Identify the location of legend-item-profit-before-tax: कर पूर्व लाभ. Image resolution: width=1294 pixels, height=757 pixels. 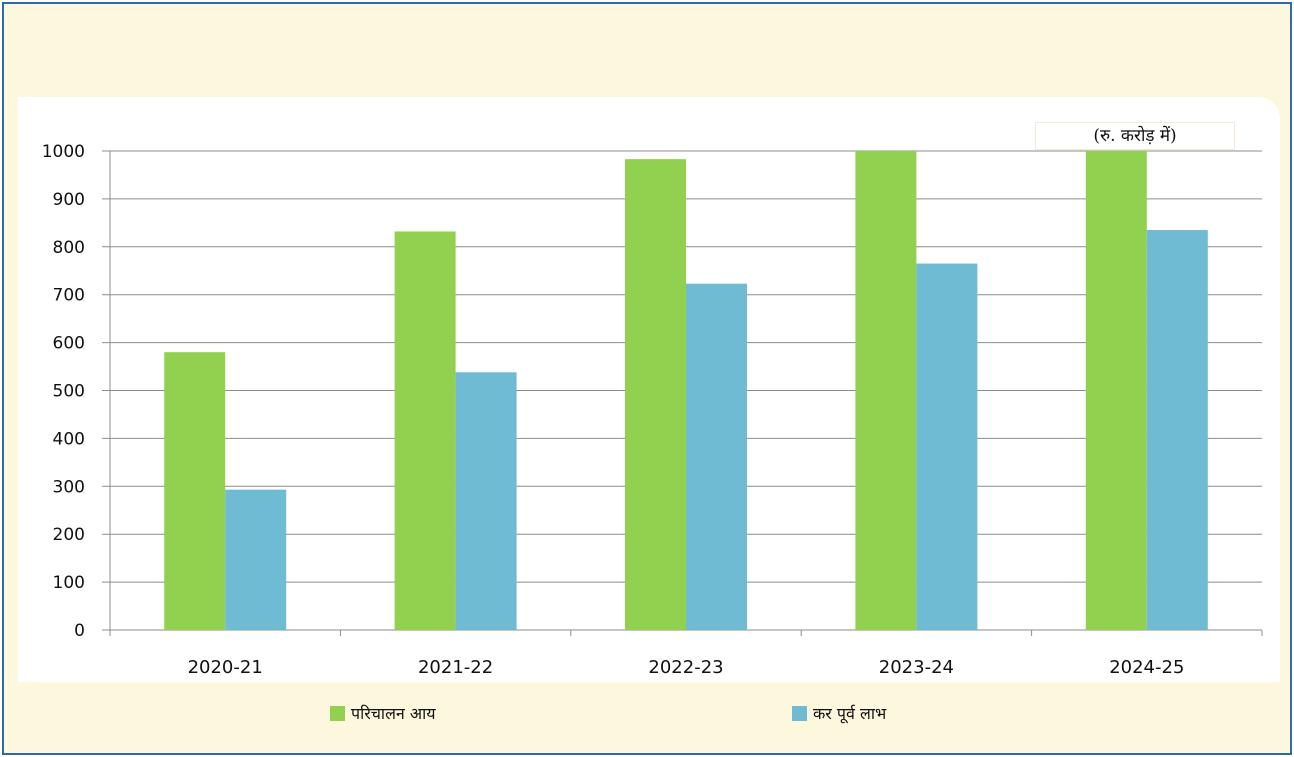
(839, 713).